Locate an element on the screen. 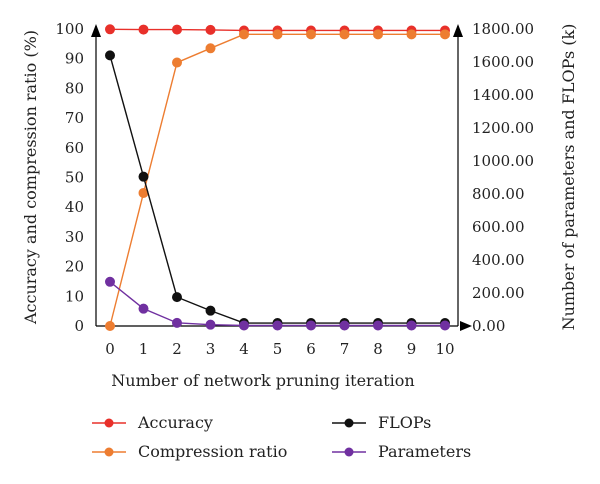  x-tick-label: 0 is located at coordinates (110, 349).